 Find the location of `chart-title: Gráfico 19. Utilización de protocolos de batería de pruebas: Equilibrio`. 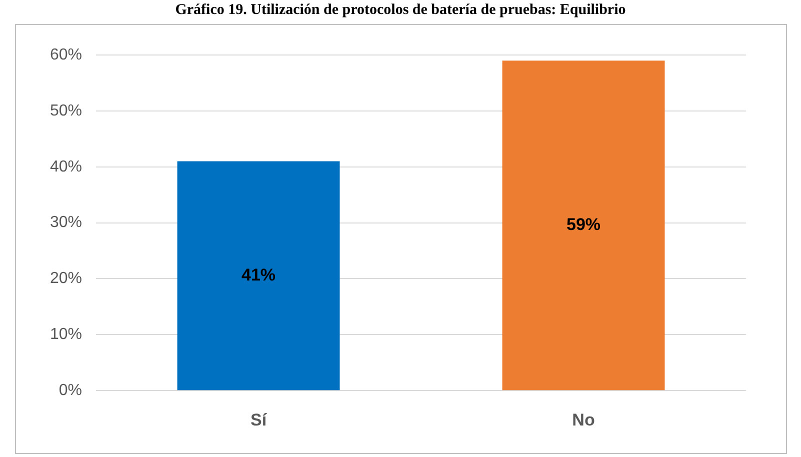

chart-title: Gráfico 19. Utilización de protocolos de batería de pruebas: Equilibrio is located at coordinates (400, 10).